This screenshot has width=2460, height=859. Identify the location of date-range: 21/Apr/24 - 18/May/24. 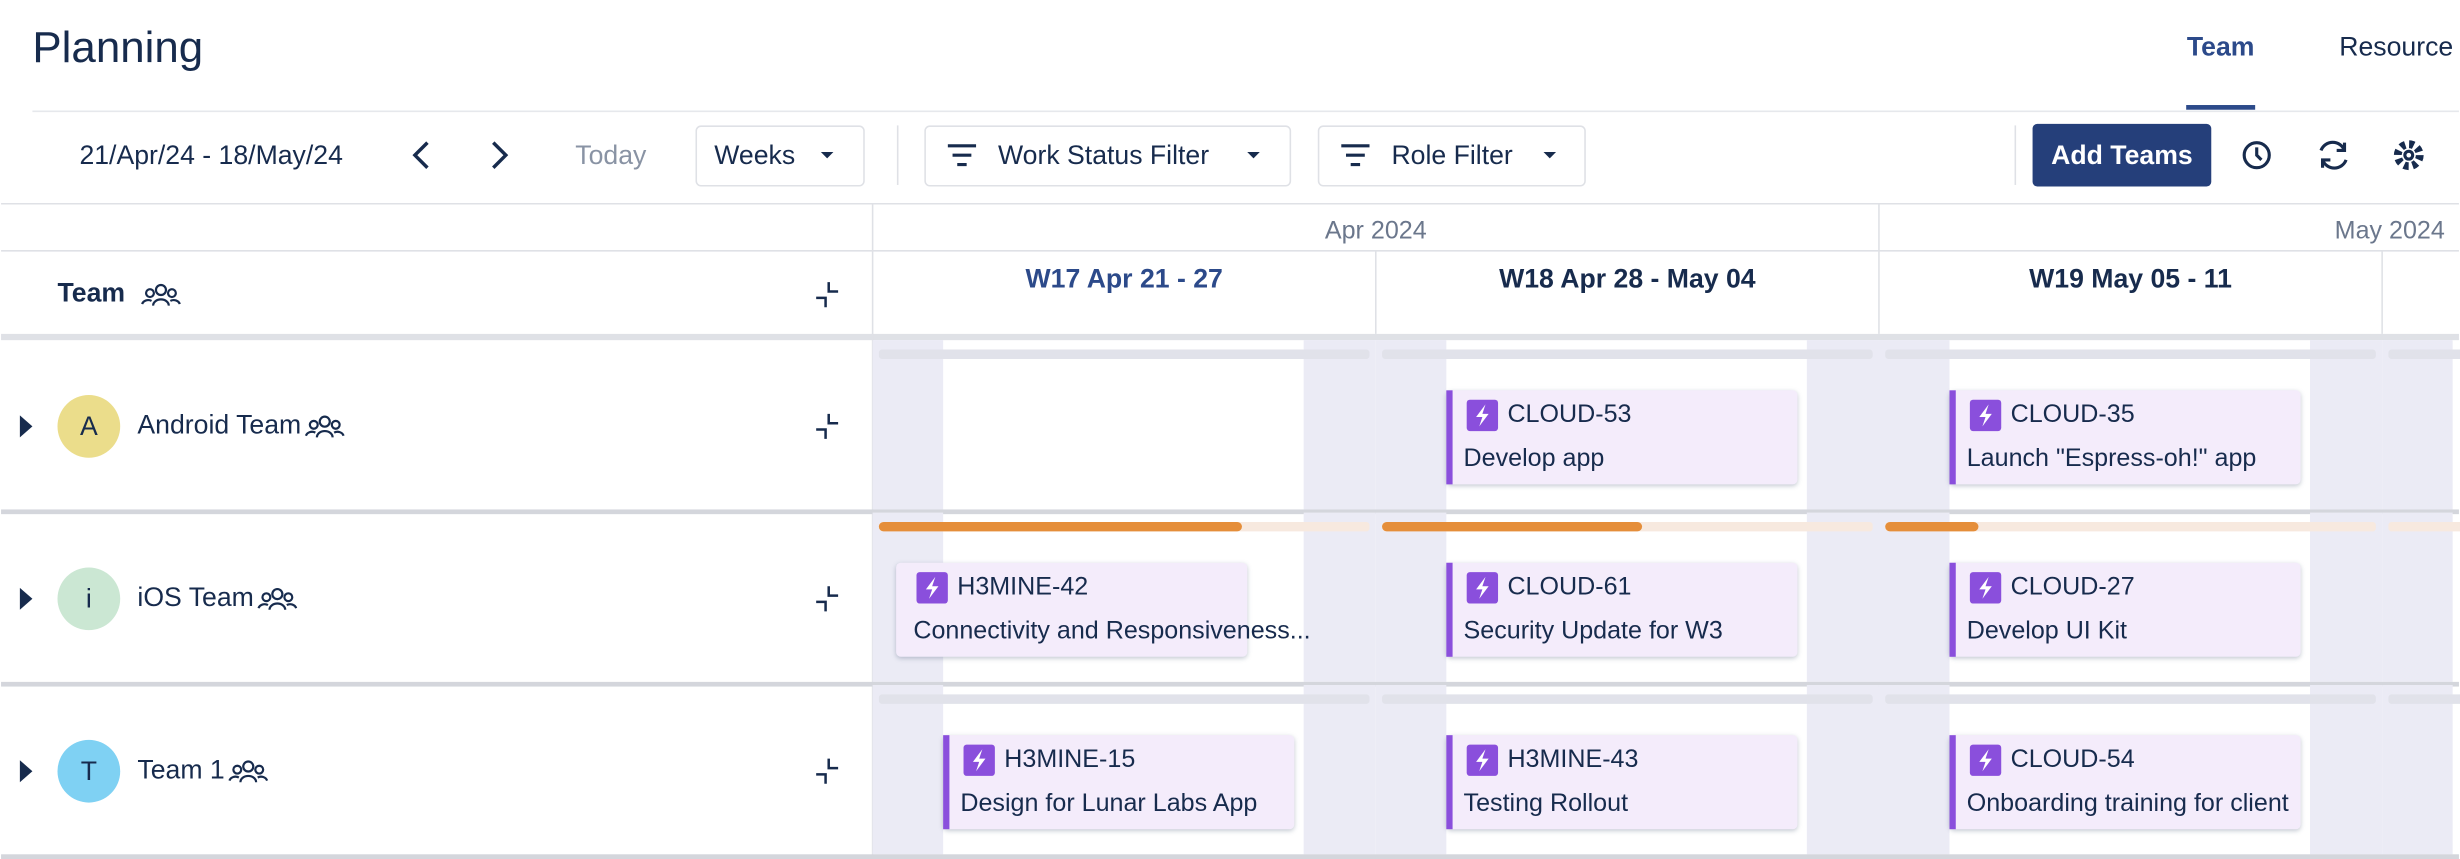
(211, 155).